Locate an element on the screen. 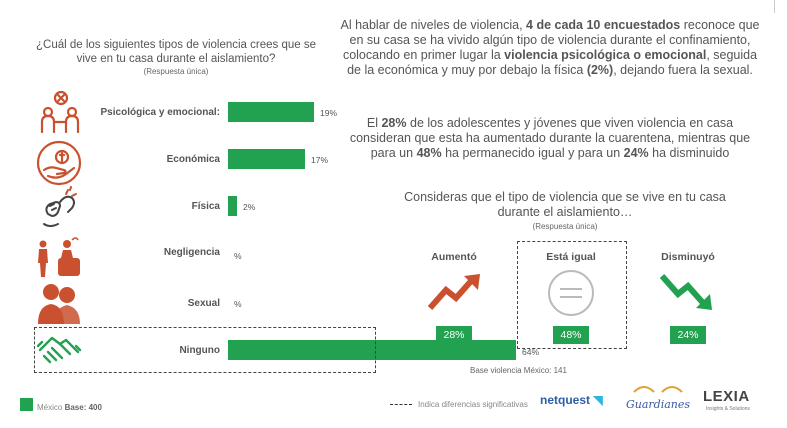  category-label: Física is located at coordinates (205, 206).